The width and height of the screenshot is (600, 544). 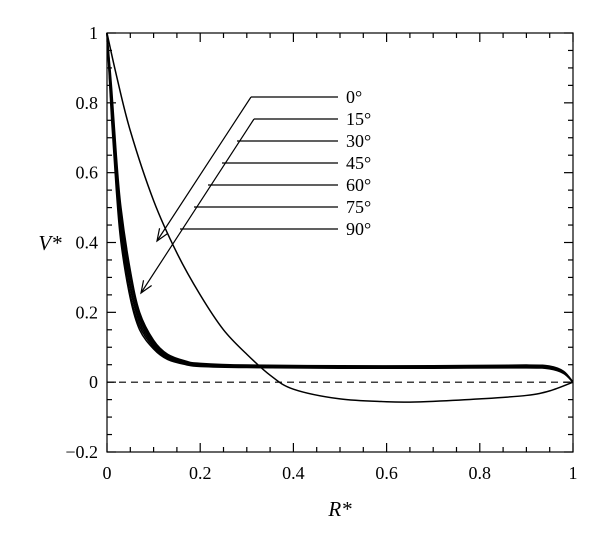 What do you see at coordinates (200, 473) in the screenshot?
I see `x-tick-label: 0.2` at bounding box center [200, 473].